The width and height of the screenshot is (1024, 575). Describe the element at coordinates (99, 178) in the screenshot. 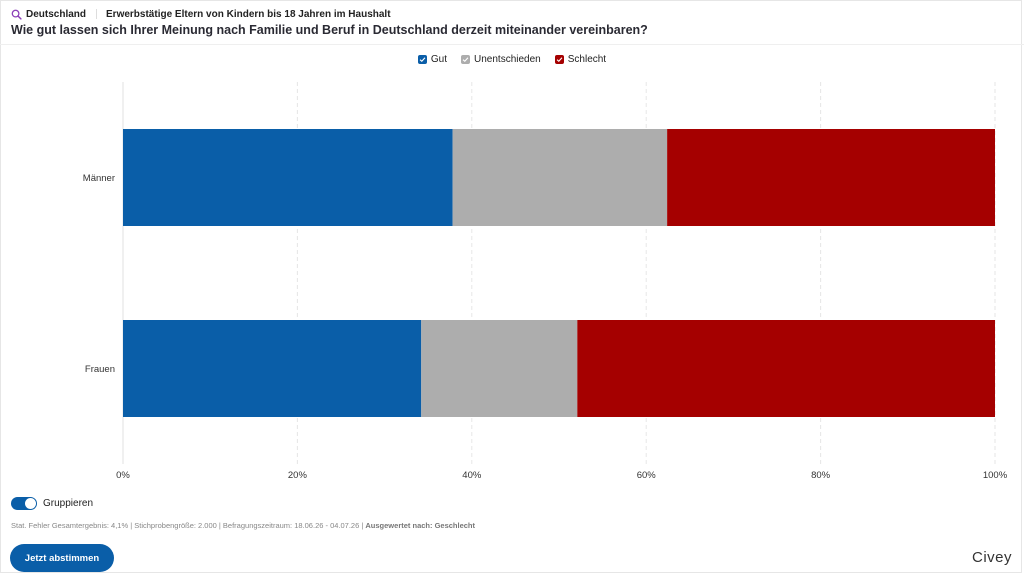

I see `category-label: Männer` at that location.